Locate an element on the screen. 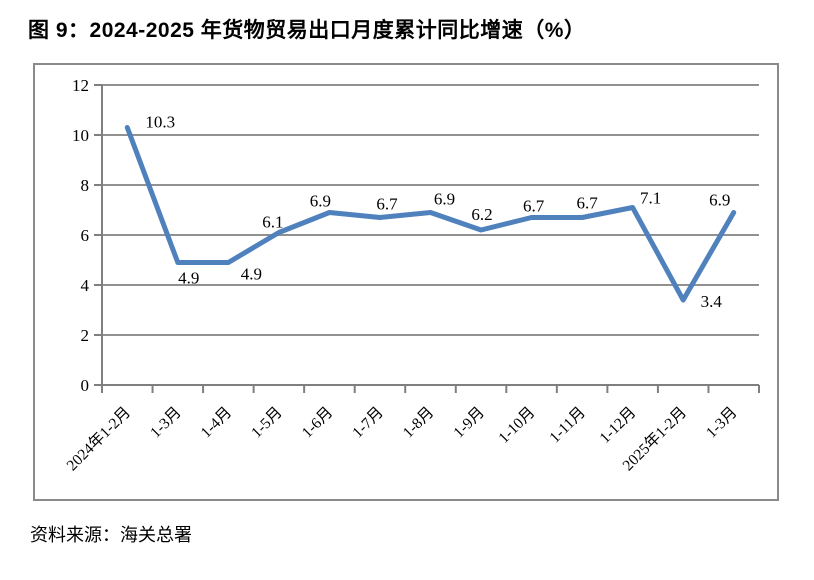  x-axis-label: 1-5月 is located at coordinates (267, 423).